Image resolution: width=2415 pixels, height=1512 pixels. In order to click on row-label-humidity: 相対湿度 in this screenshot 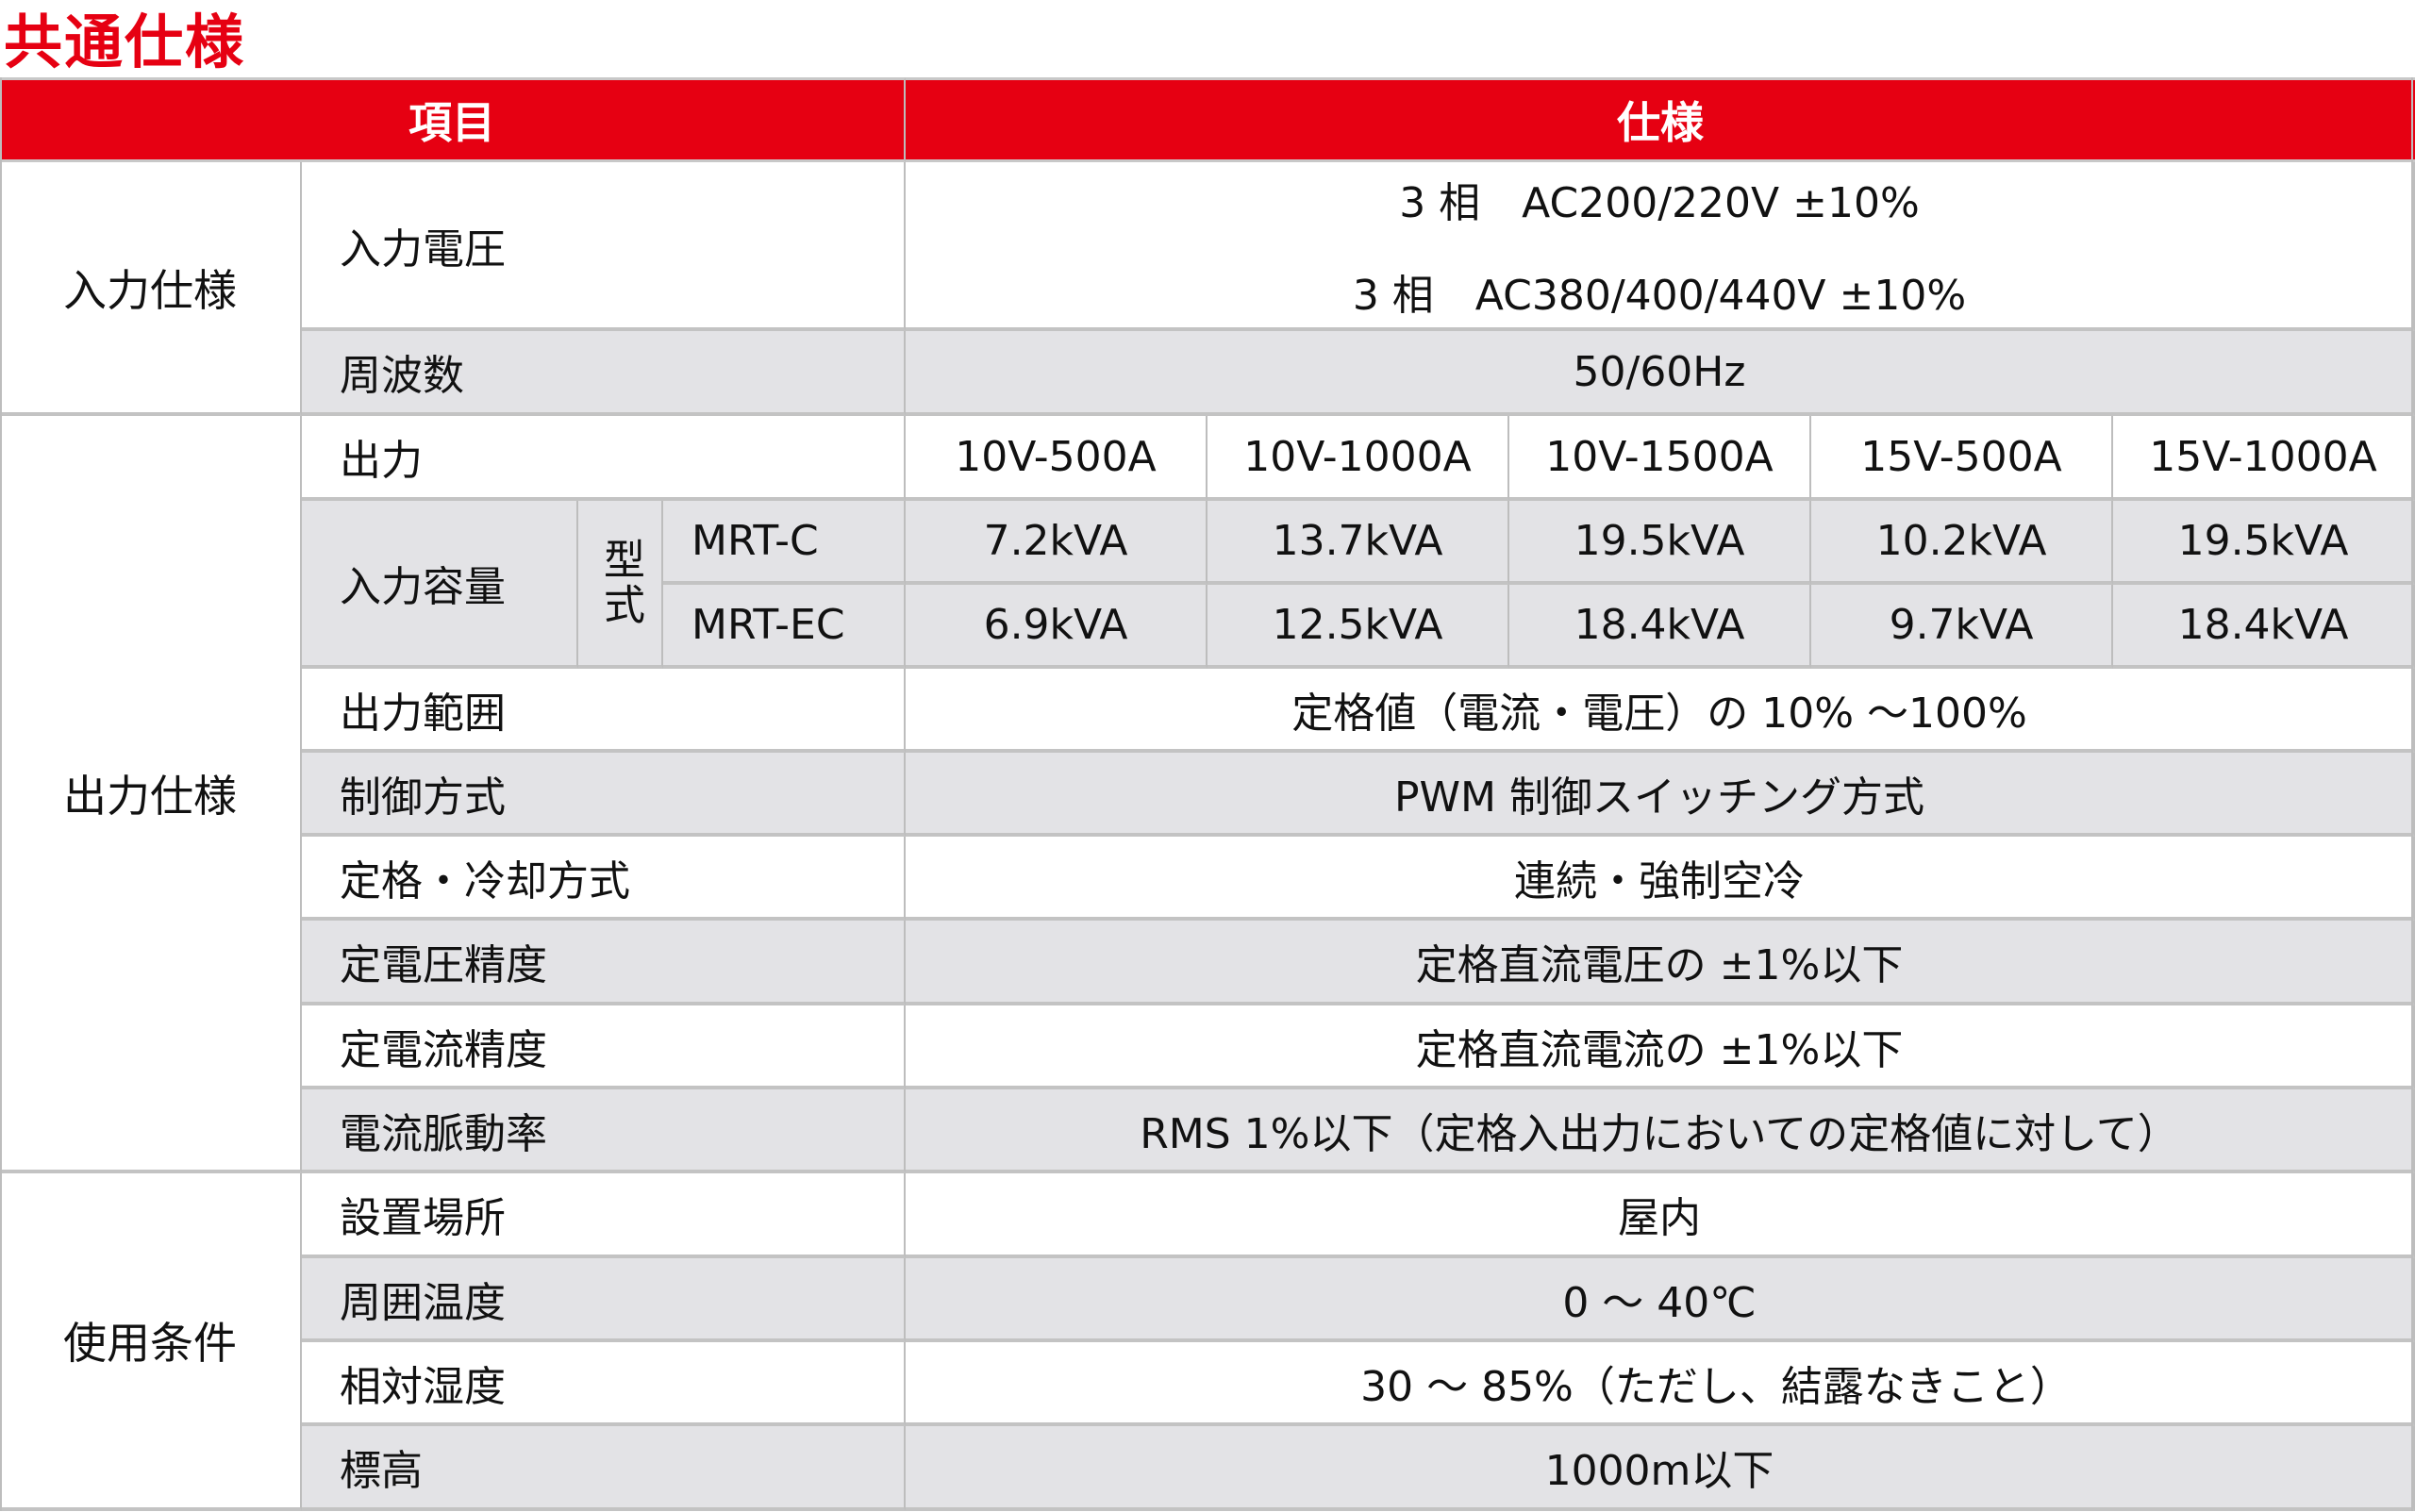, I will do `click(604, 1384)`.